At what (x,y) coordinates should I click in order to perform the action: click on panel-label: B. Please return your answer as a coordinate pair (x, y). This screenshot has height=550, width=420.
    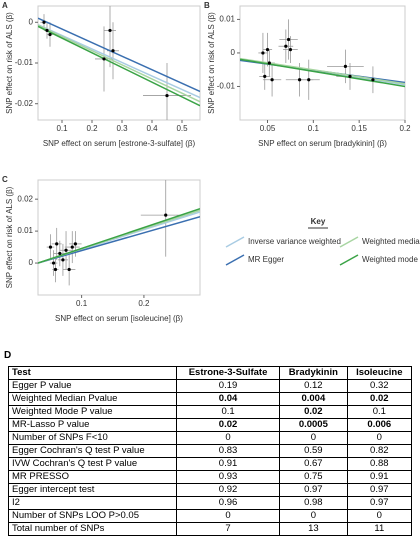
    Looking at the image, I should click on (207, 5).